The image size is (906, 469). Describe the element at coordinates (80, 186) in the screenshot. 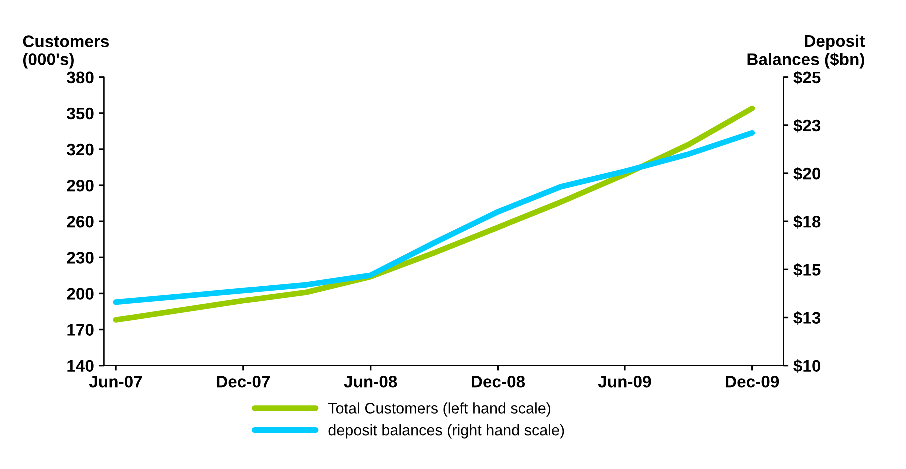

I see `y-tick-label: 290` at that location.